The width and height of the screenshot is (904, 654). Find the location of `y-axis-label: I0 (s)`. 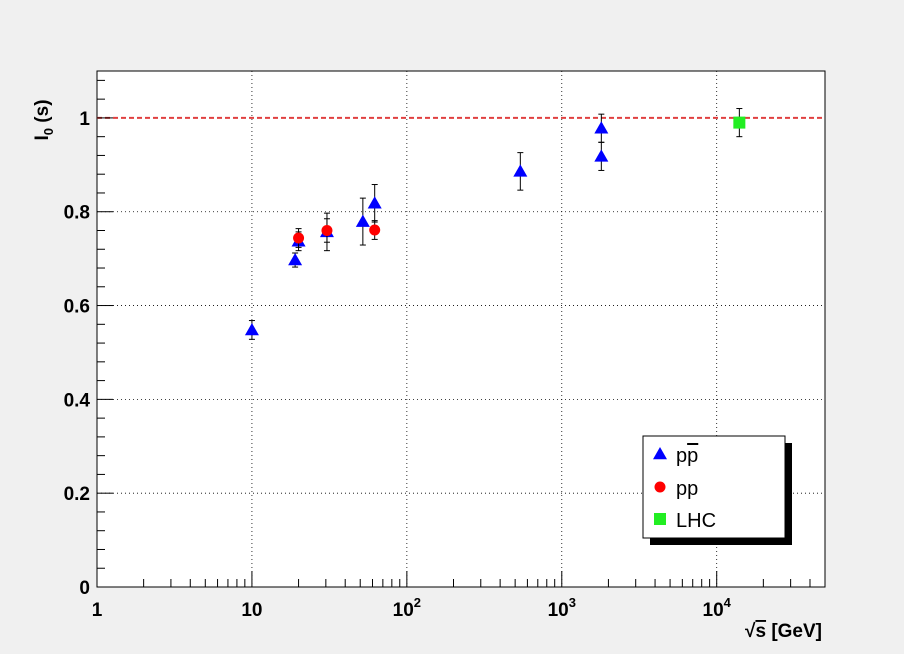

y-axis-label: I0 (s) is located at coordinates (44, 119).